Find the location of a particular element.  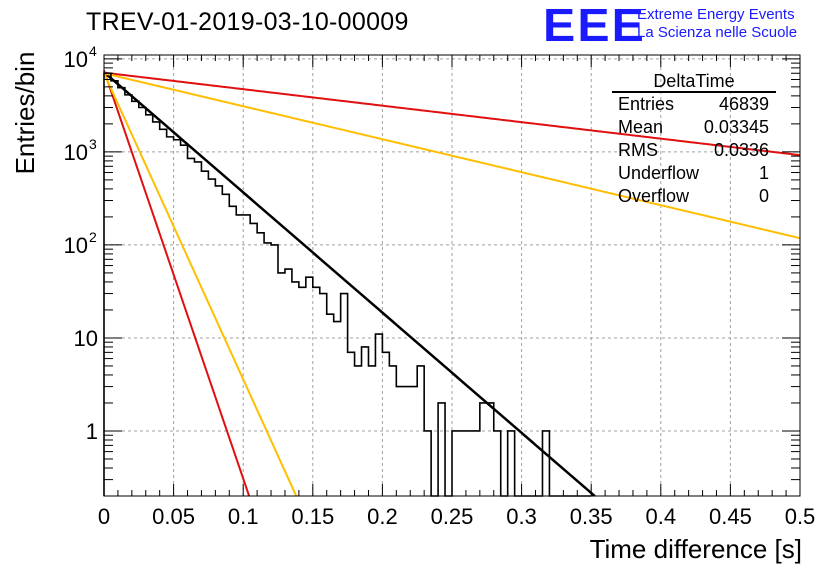

x-tick-label-8: 0.4 is located at coordinates (661, 516).